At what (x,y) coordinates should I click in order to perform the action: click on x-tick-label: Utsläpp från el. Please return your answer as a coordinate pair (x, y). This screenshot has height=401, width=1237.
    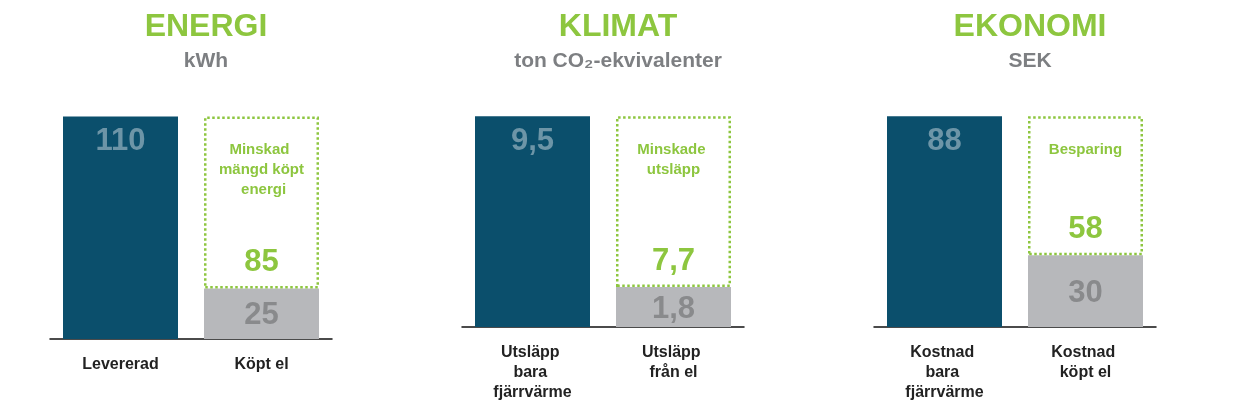
    Looking at the image, I should click on (673, 361).